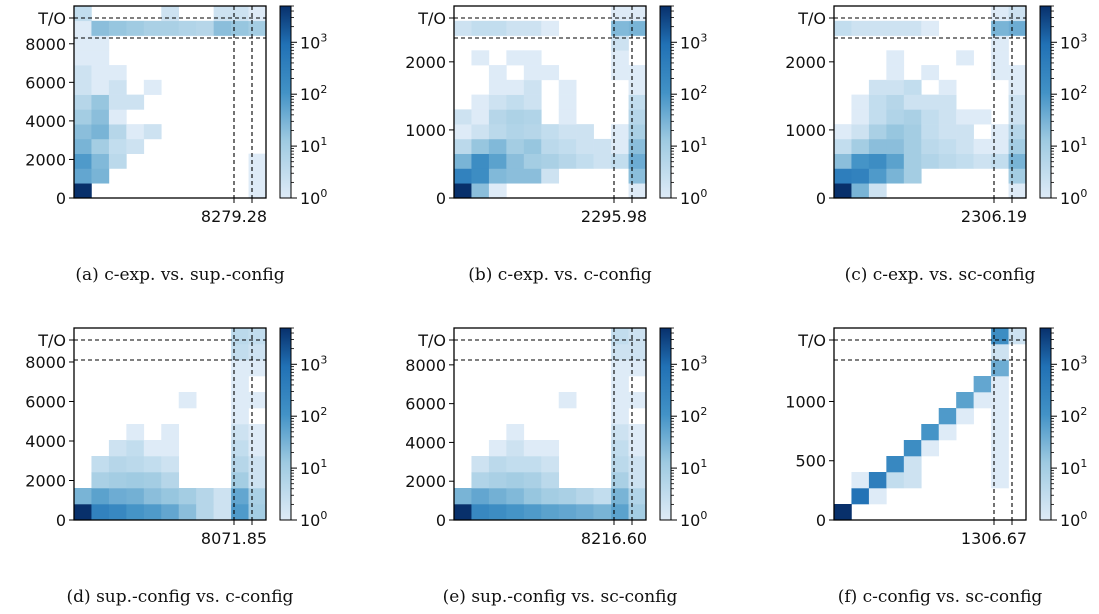 The height and width of the screenshot is (614, 1099). I want to click on plot-frame, so click(170, 102).